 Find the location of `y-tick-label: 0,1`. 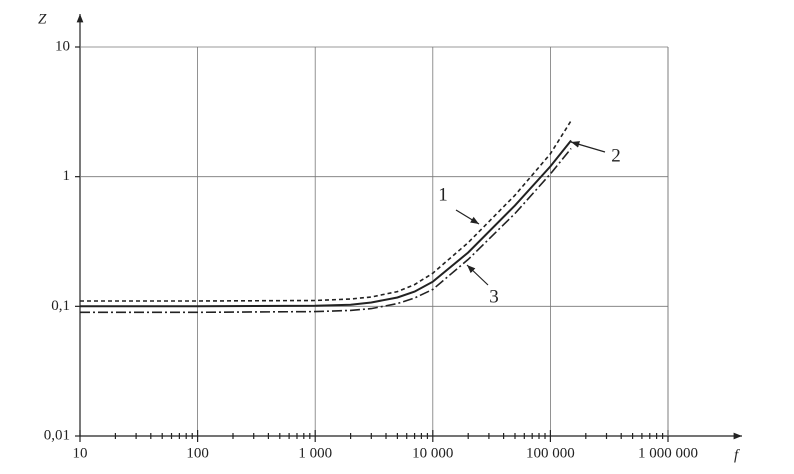

y-tick-label: 0,1 is located at coordinates (60, 306).